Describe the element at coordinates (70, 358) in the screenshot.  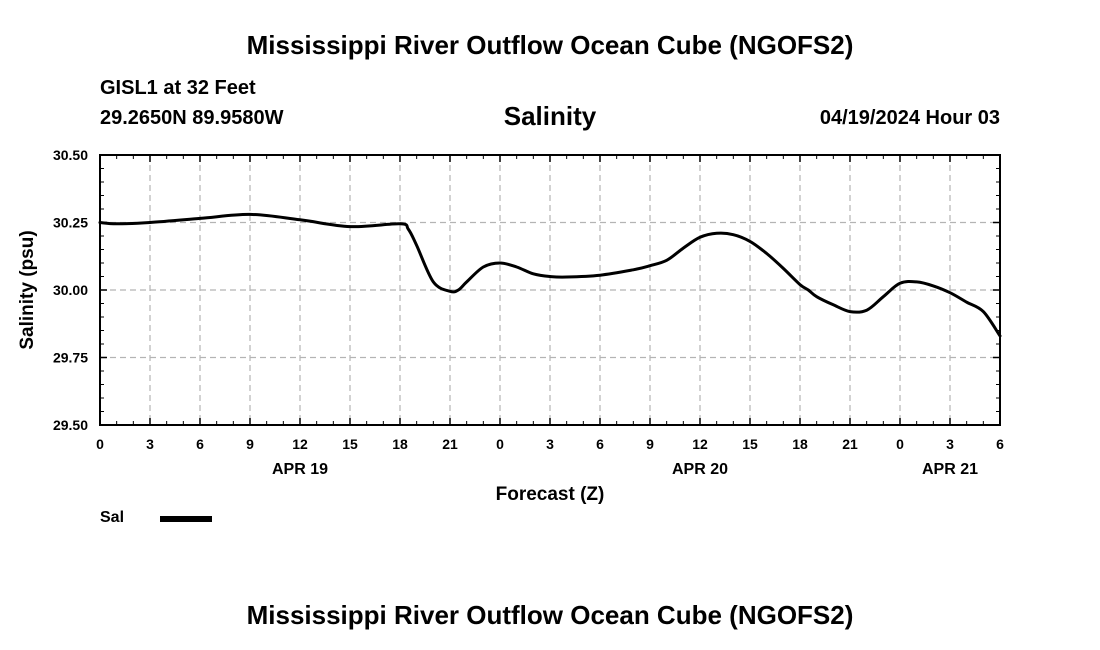
I see `y-tick-label: 29.75` at that location.